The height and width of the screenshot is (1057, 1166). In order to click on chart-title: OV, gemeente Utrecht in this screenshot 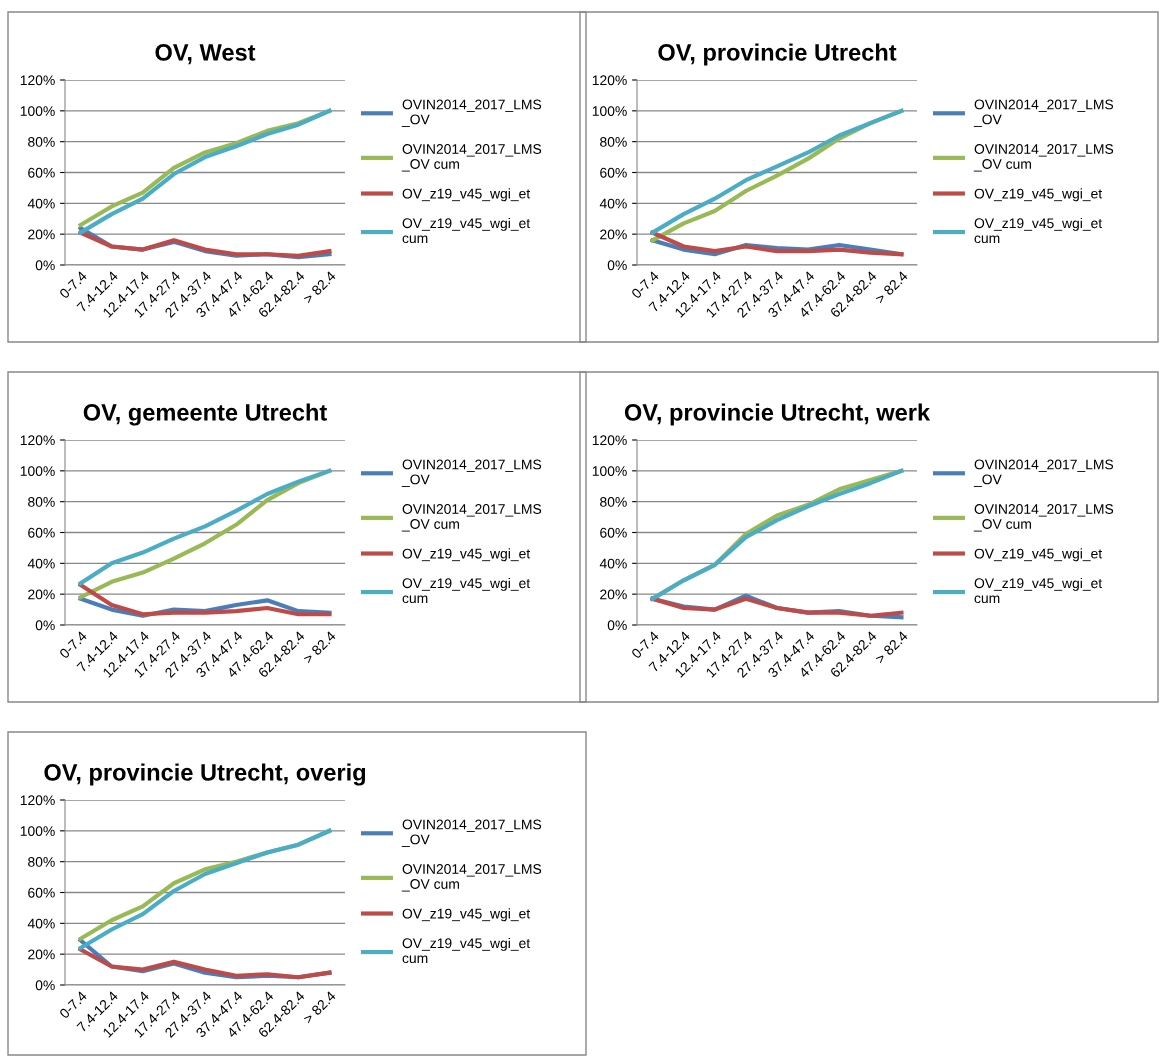, I will do `click(205, 414)`.